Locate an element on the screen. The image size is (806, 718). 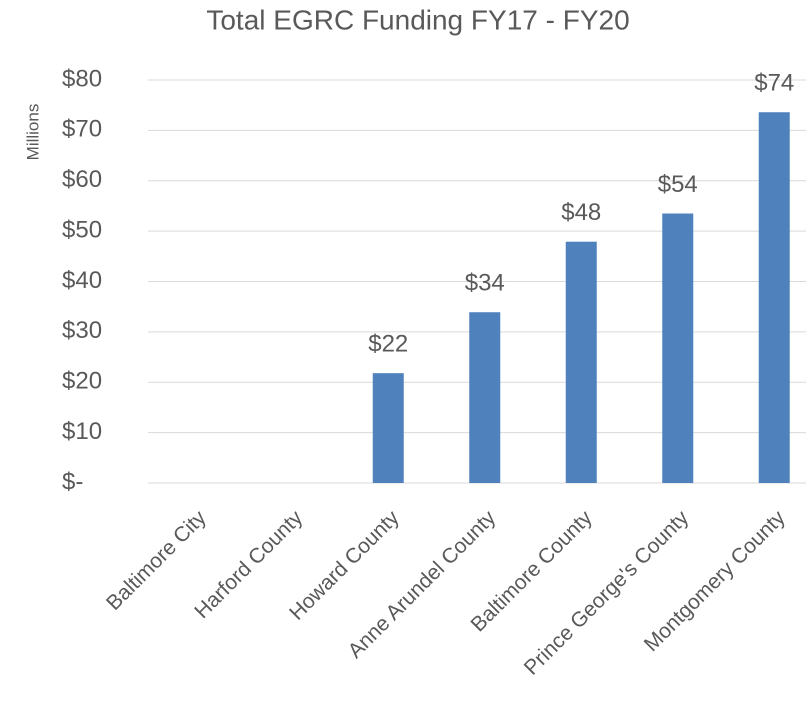
y-tick-label: $60 is located at coordinates (82, 179).